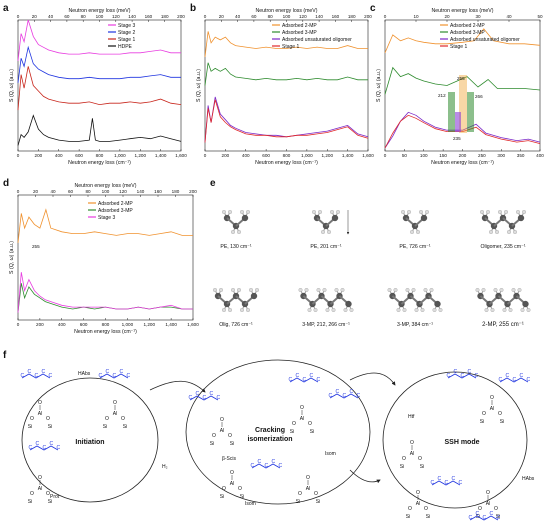 Image resolution: width=550 pixels, height=531 pixels. What do you see at coordinates (55, 497) in the screenshot?
I see `step-prot: Prot` at bounding box center [55, 497].